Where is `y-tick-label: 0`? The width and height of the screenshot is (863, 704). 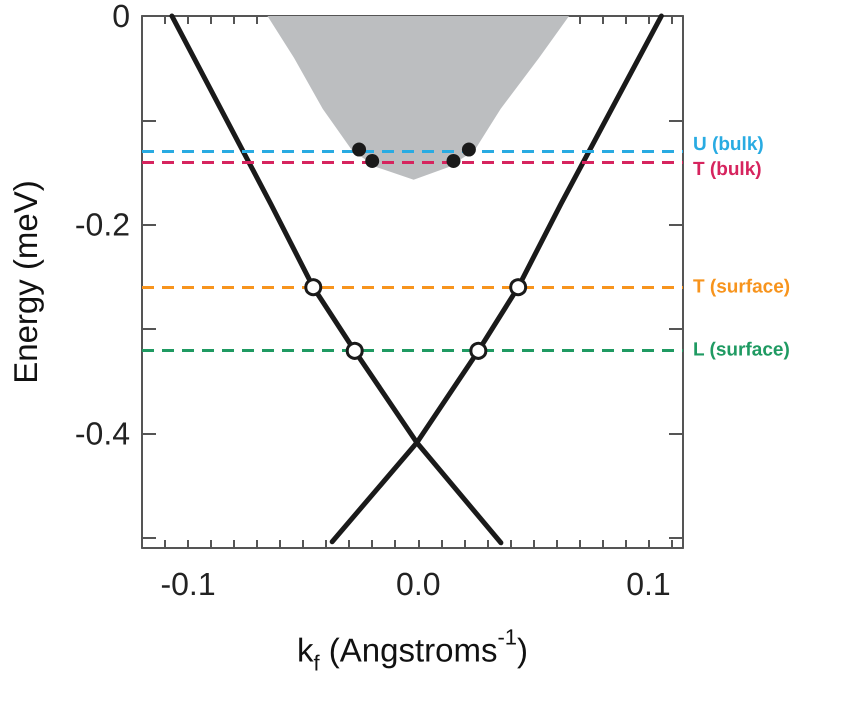
y-tick-label: 0 is located at coordinates (121, 17).